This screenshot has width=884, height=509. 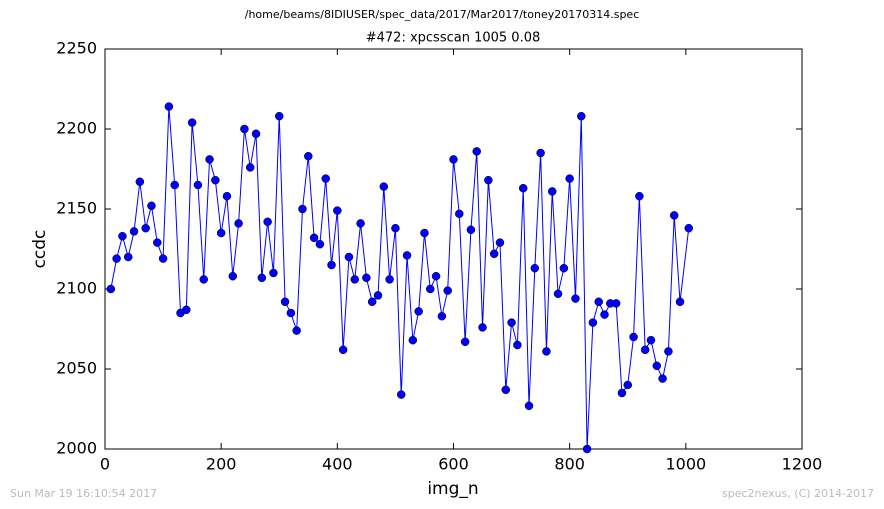 I want to click on x-tick-label: 0, so click(x=105, y=464).